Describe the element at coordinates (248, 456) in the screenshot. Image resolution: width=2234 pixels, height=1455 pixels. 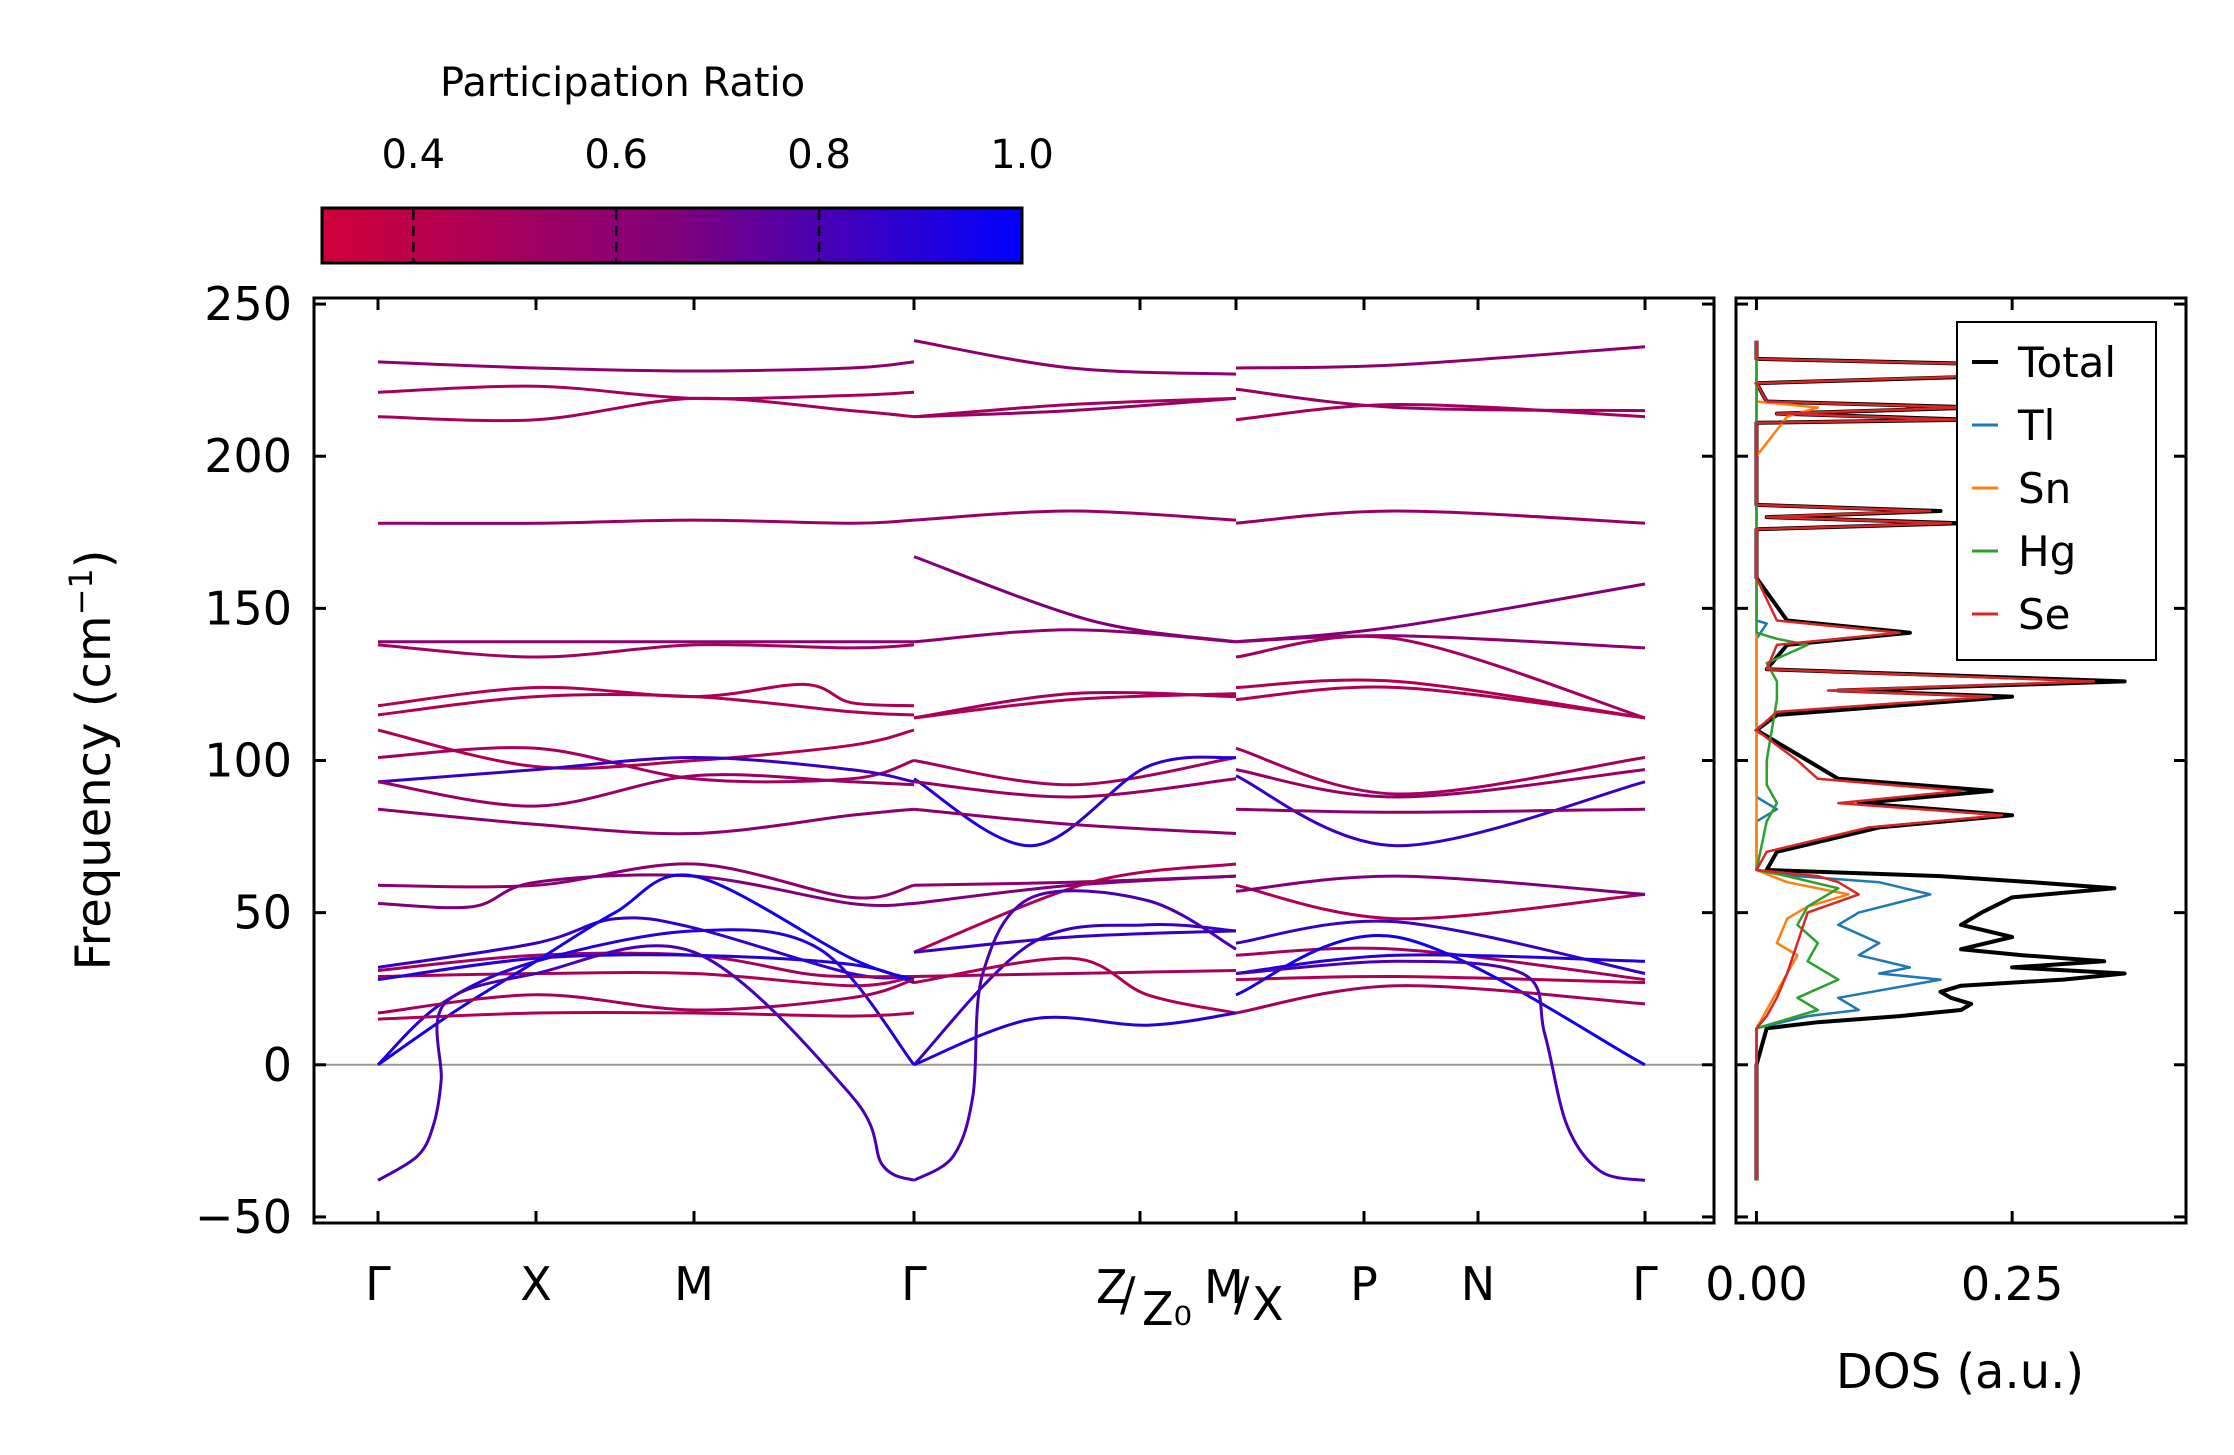
I see `y-tick-label: 200` at that location.